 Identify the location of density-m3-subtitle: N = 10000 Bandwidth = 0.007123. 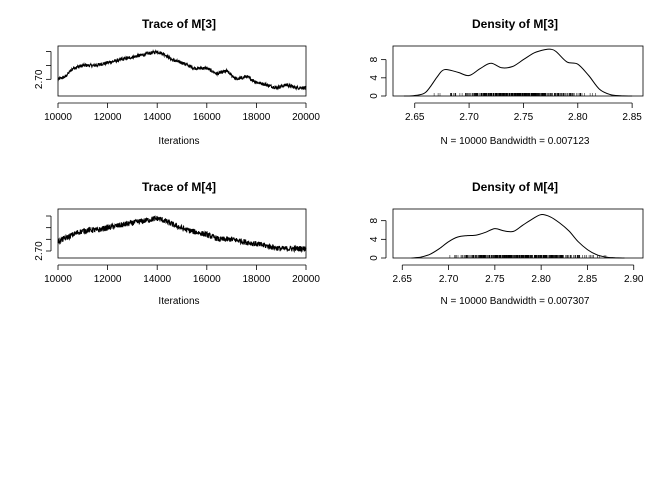
(514, 141).